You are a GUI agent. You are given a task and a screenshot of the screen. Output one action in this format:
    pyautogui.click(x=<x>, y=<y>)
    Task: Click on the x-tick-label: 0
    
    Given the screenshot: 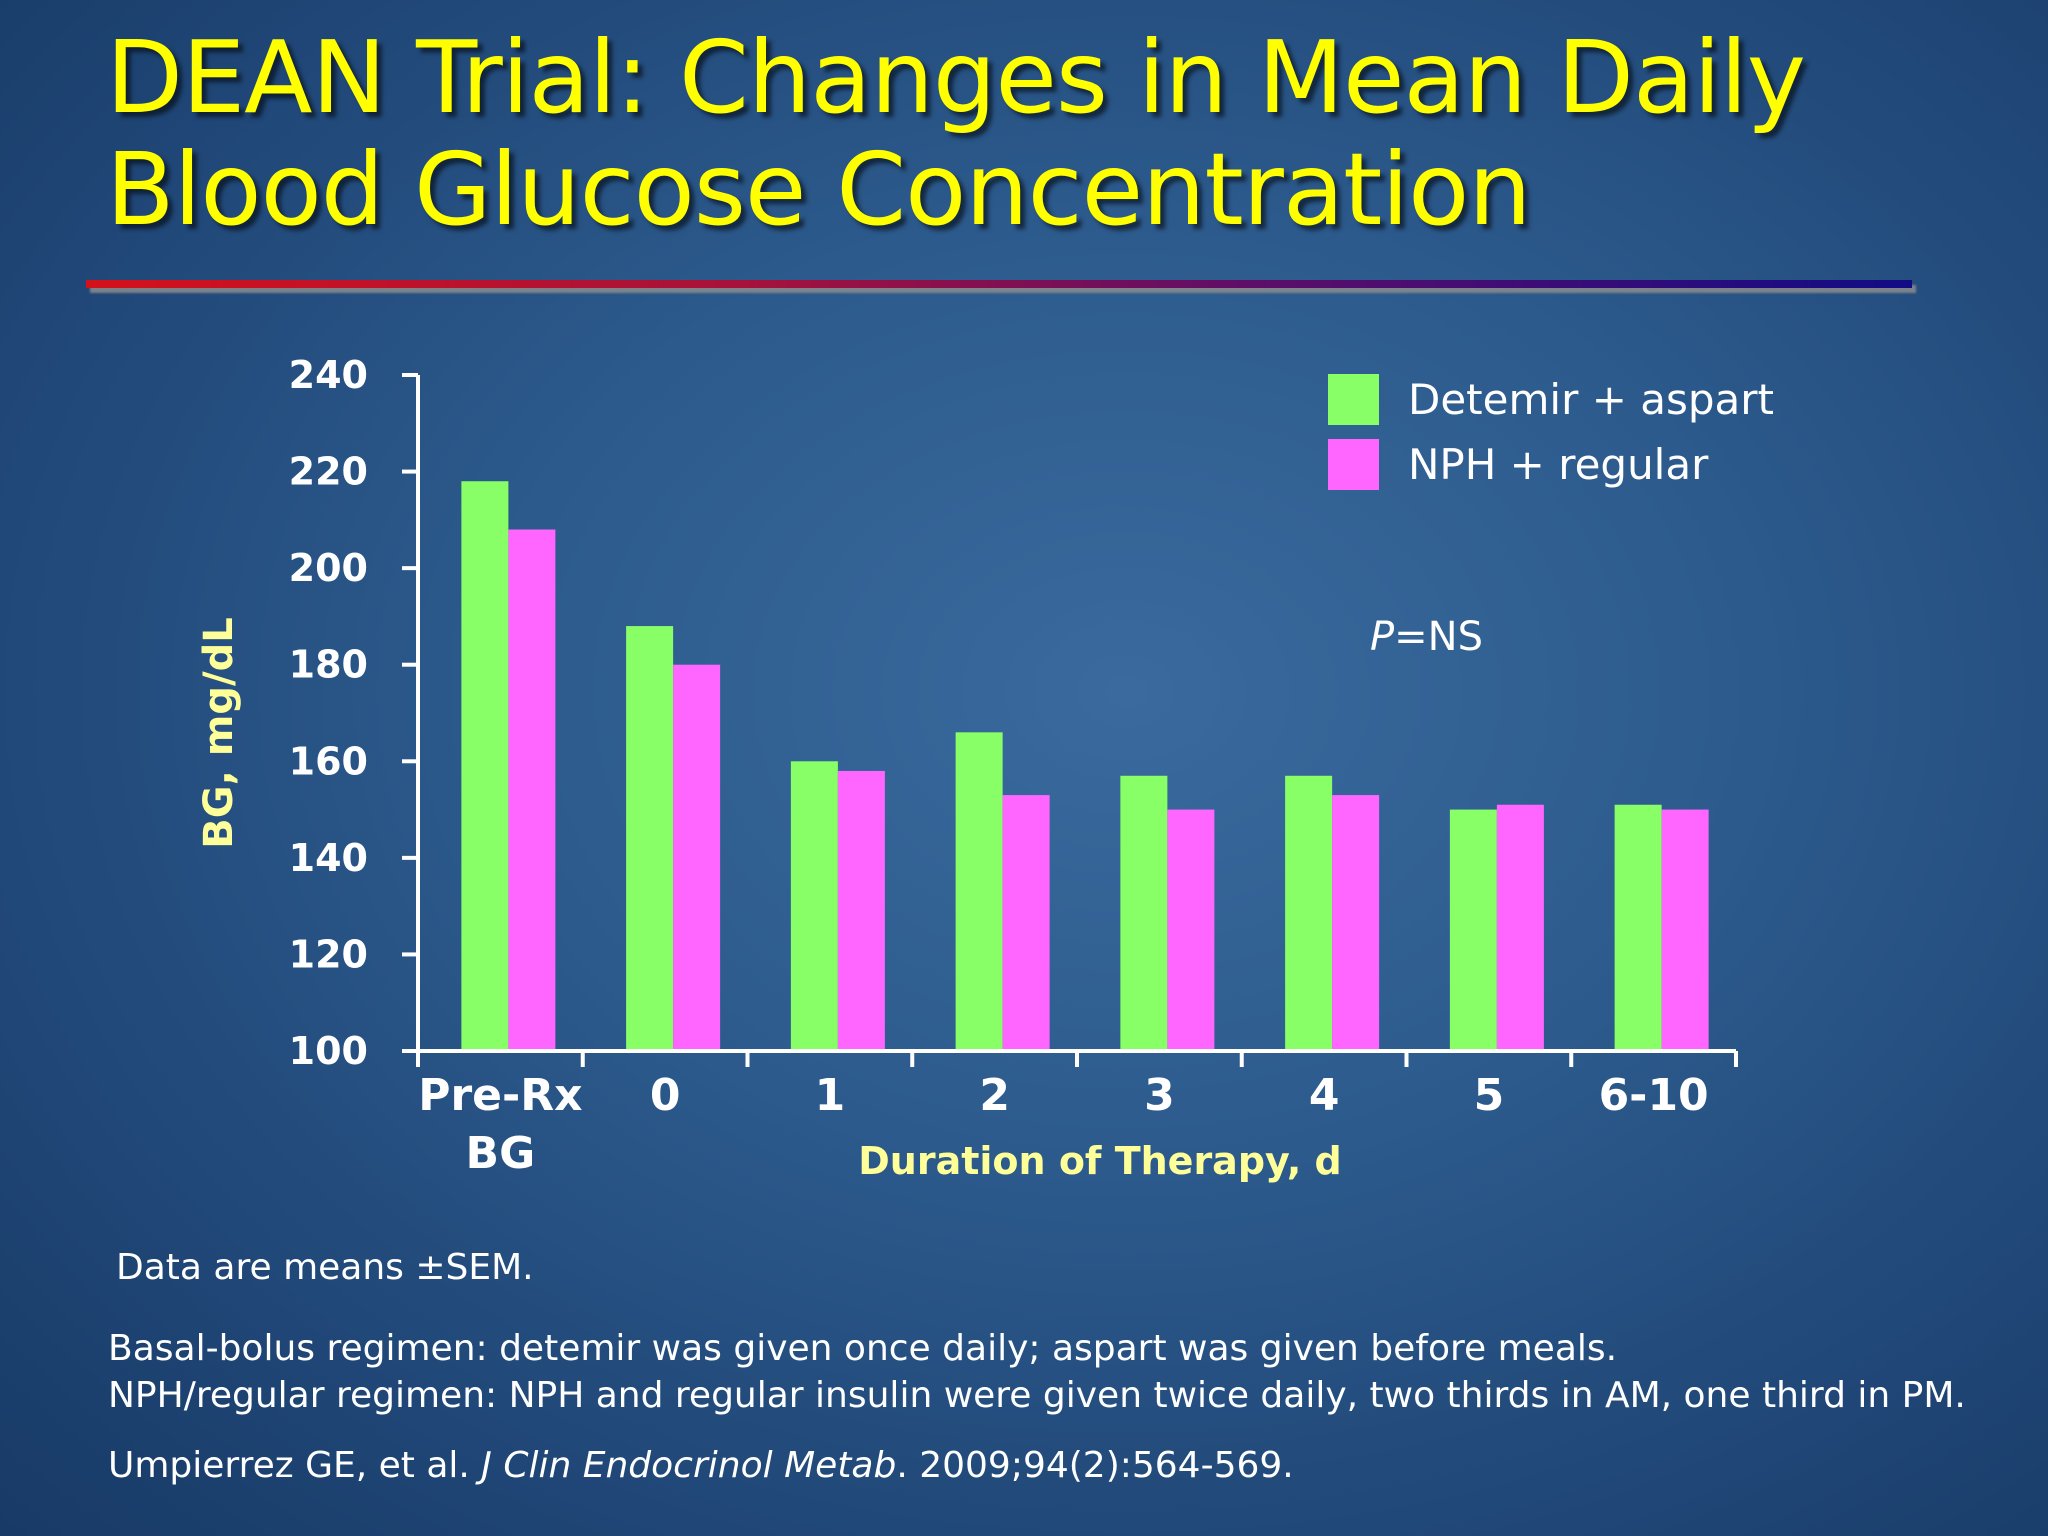 What is the action you would take?
    pyautogui.click(x=665, y=1095)
    